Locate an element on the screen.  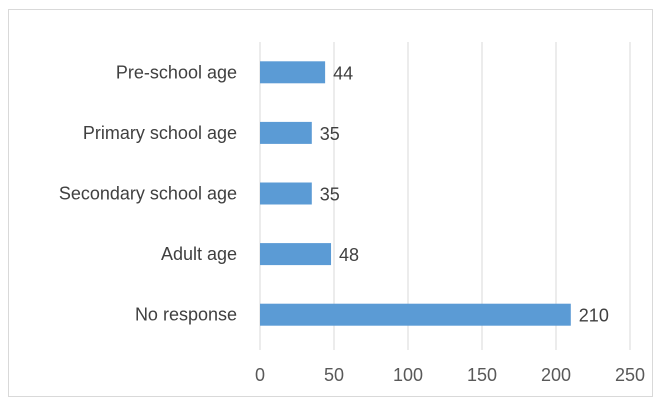
category-label-3: Adult age is located at coordinates (199, 254).